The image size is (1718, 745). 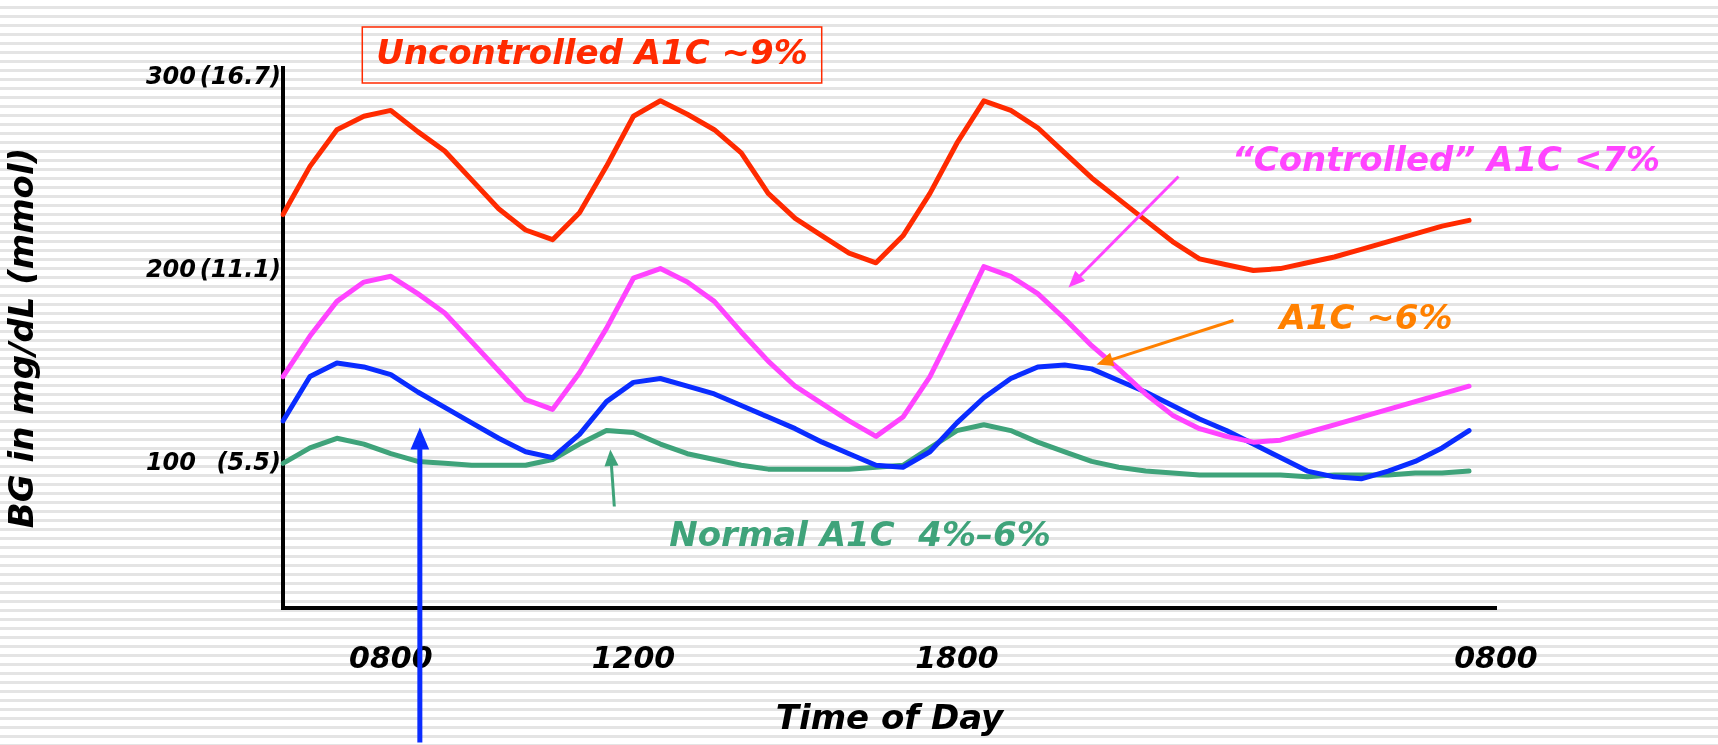 I want to click on series-label: Uncontrolled A1C ~9%, so click(x=592, y=51).